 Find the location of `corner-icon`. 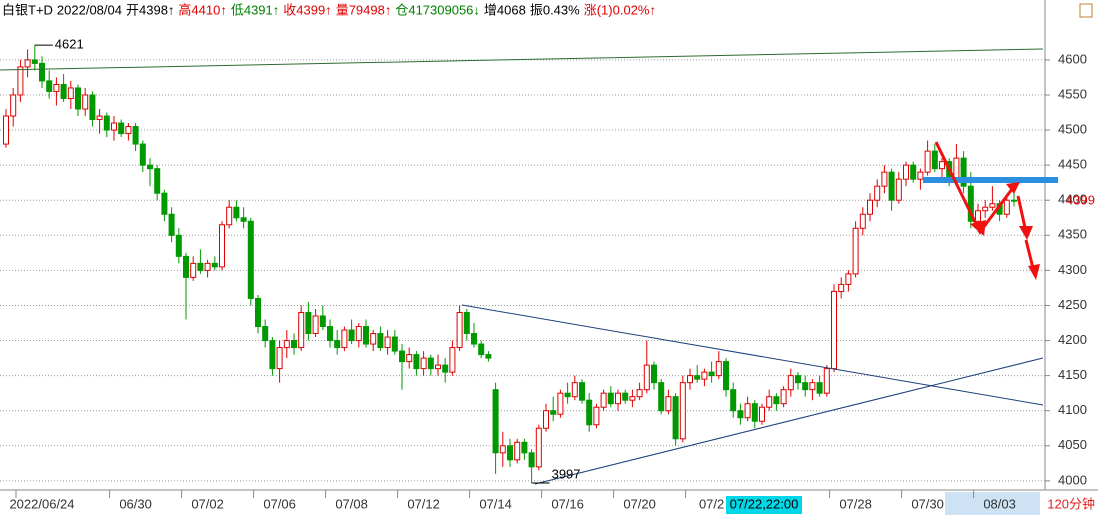

corner-icon is located at coordinates (1086, 10).